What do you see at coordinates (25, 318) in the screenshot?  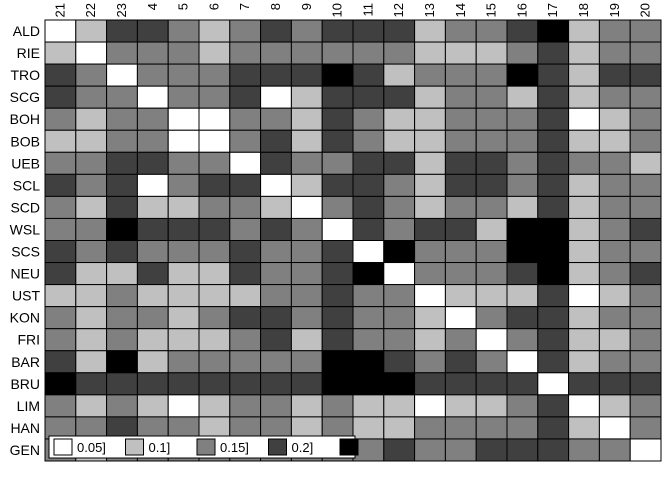 I see `y-tick-label: KON` at bounding box center [25, 318].